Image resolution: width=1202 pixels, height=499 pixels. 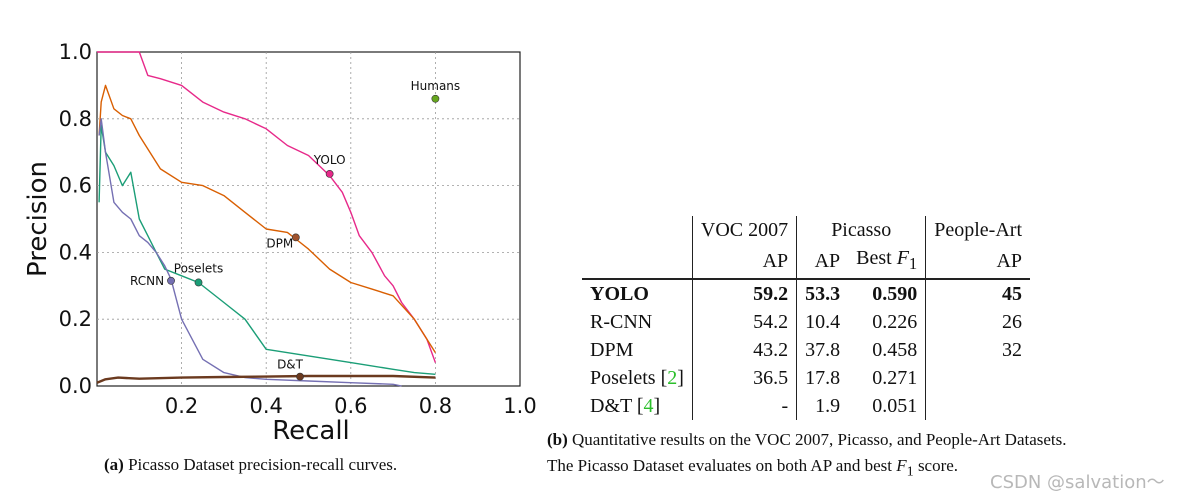 I want to click on subheader-people-ap: AP, so click(x=978, y=262).